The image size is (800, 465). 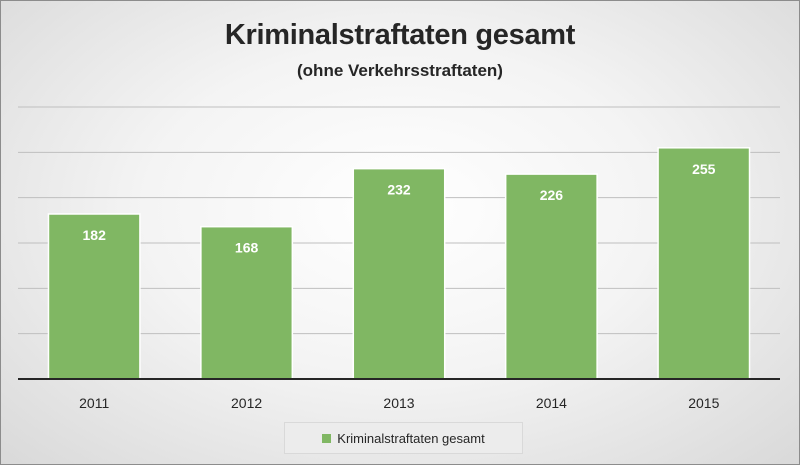 What do you see at coordinates (703, 403) in the screenshot?
I see `x-tick-label-2015: 2015` at bounding box center [703, 403].